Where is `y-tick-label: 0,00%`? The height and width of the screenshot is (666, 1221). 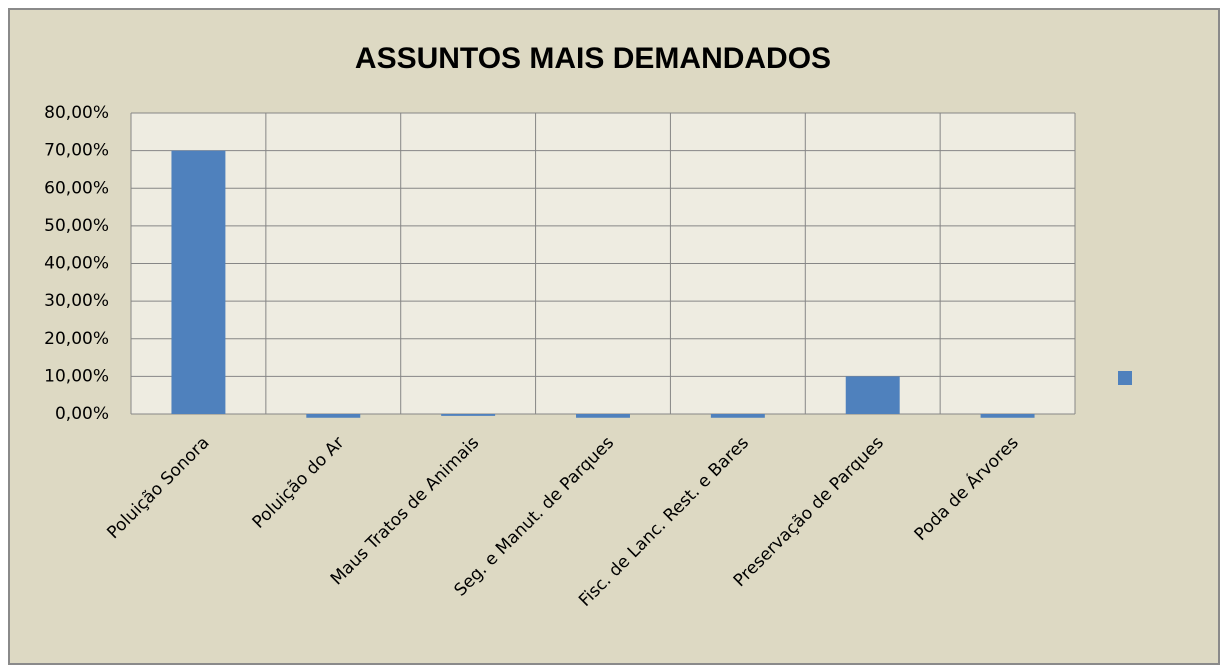
y-tick-label: 0,00% is located at coordinates (82, 414).